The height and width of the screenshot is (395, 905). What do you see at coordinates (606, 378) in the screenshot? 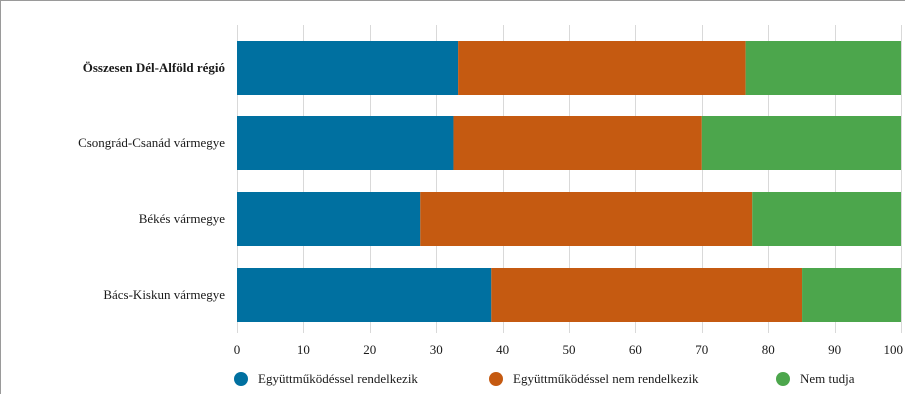
I see `legend-label: Együttműködéssel nem rendelkezik` at bounding box center [606, 378].